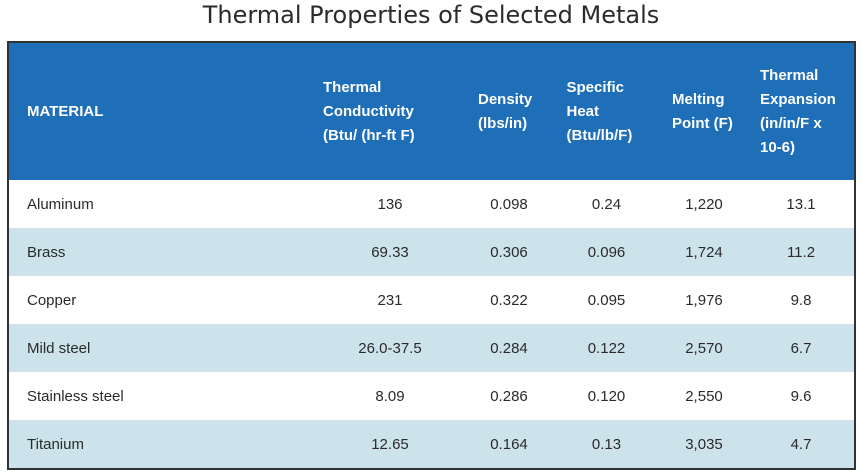 The width and height of the screenshot is (862, 475). Describe the element at coordinates (431, 15) in the screenshot. I see `page-title: Thermal Properties of Selected Metals` at that location.